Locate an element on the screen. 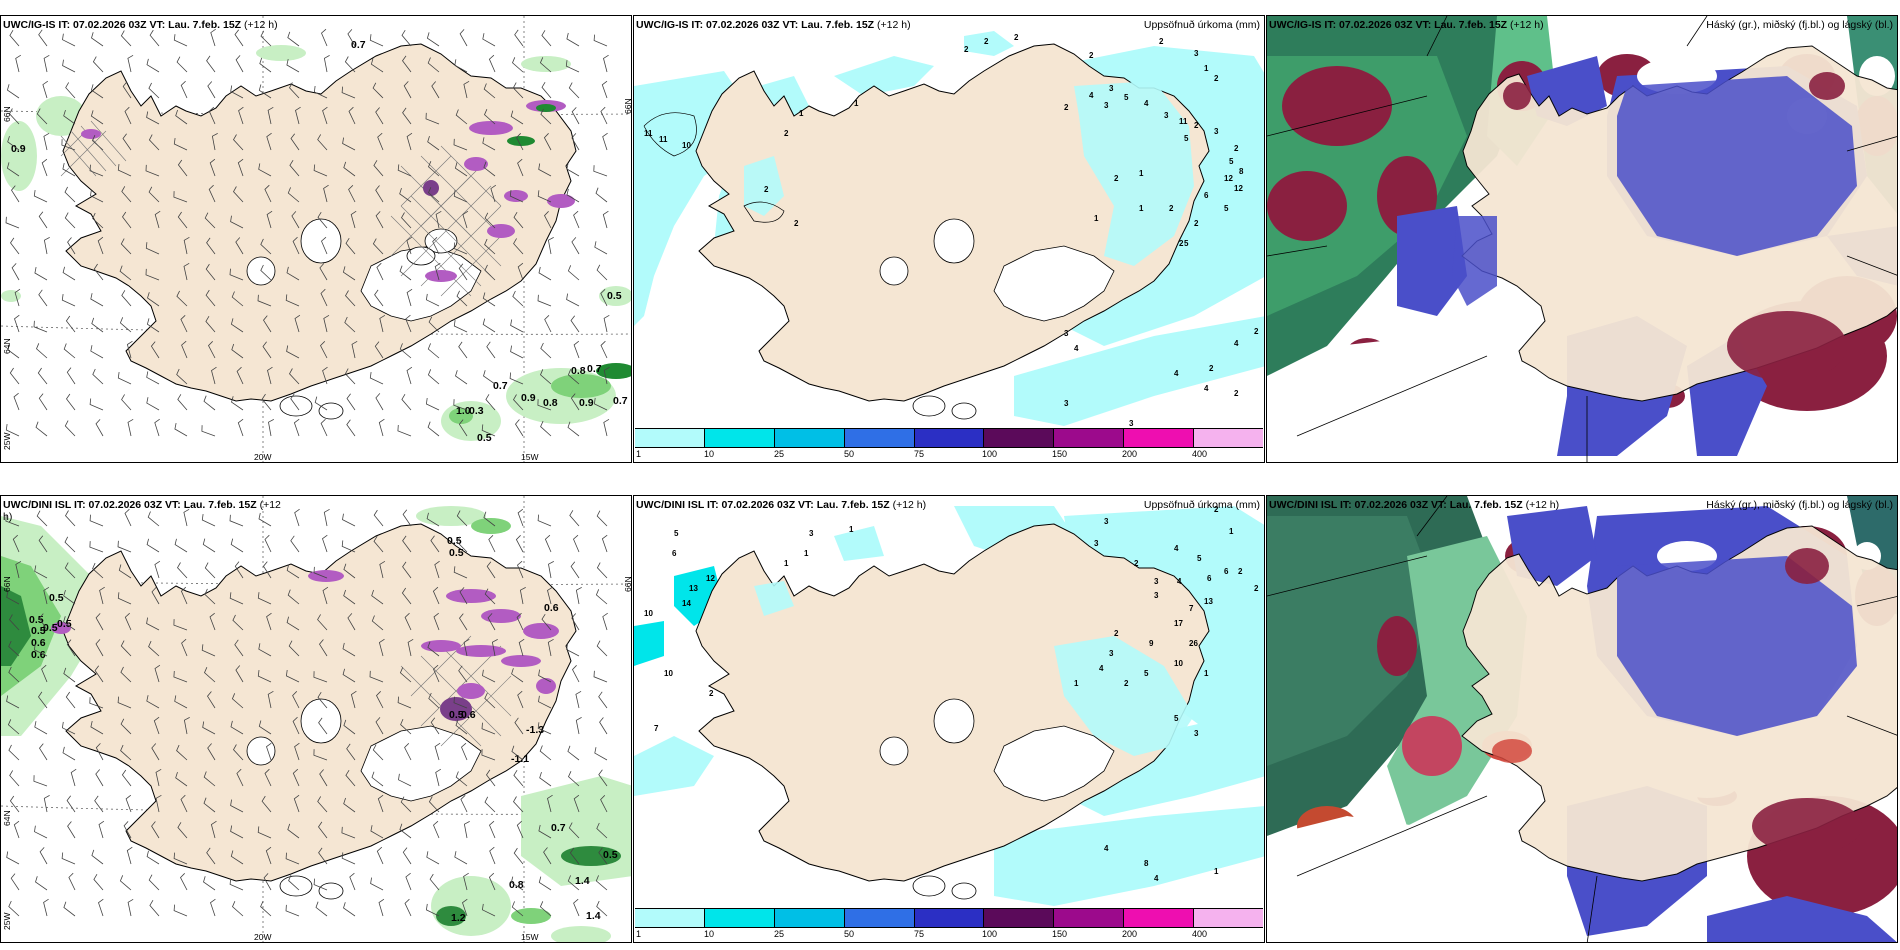 This screenshot has width=1900, height=950. lat-label-right: 66N is located at coordinates (627, 584).